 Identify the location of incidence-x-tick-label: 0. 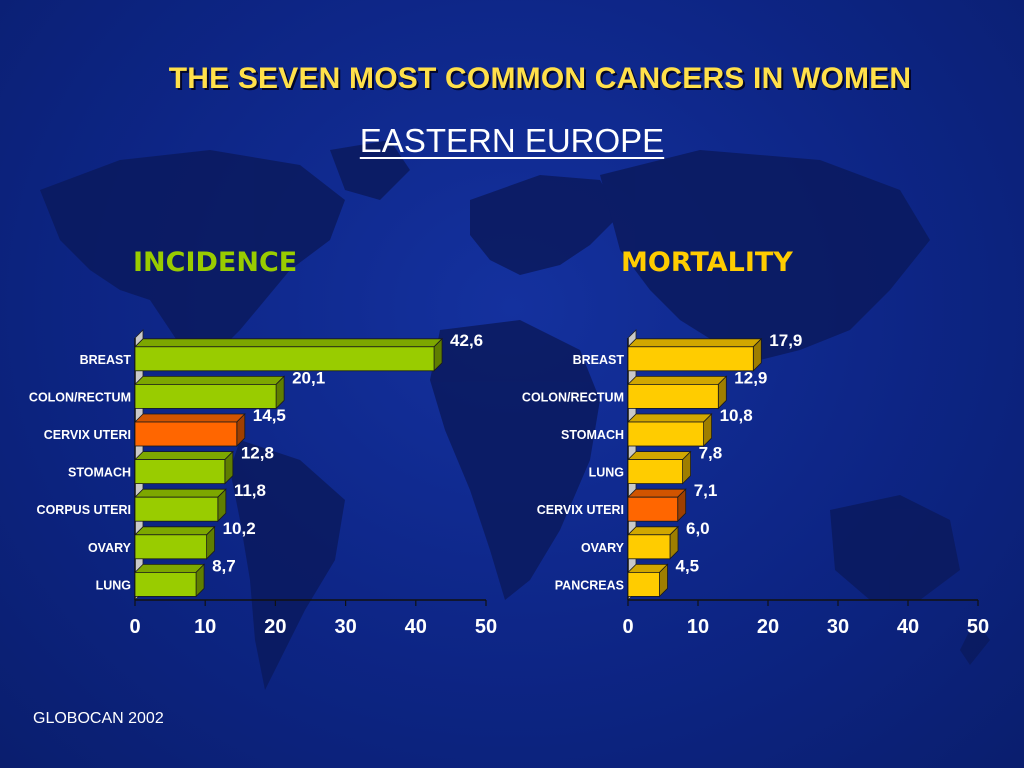
(134, 627).